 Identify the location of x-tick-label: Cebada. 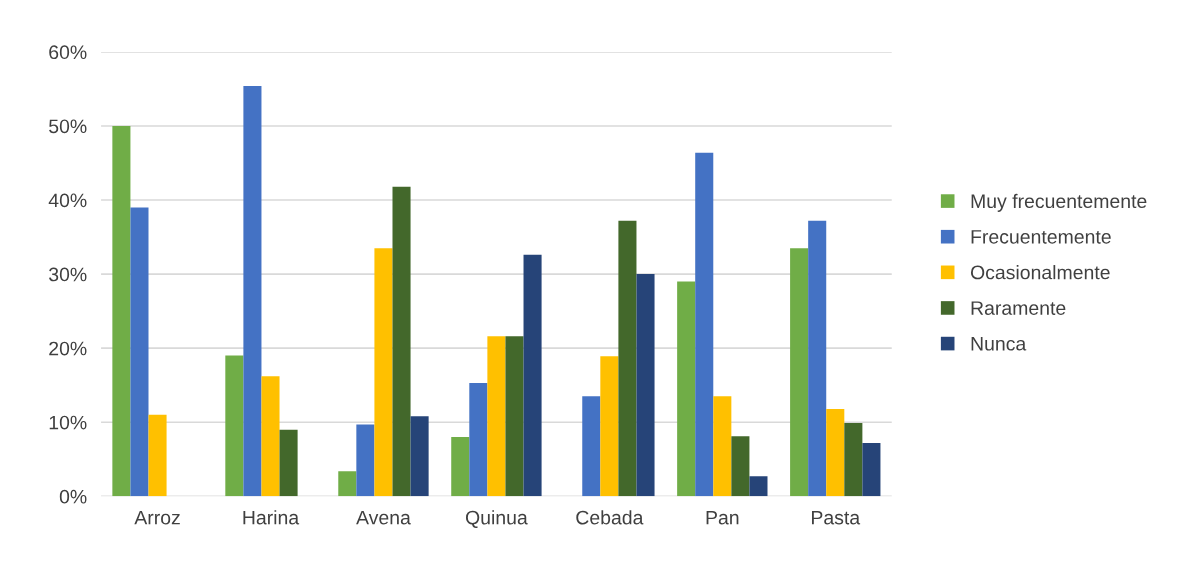
(610, 517).